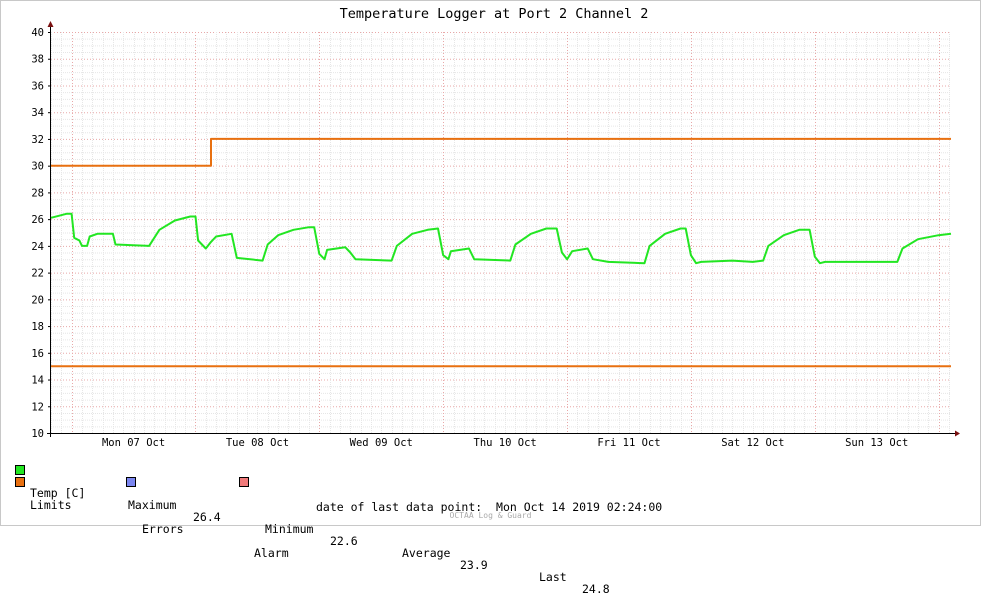  What do you see at coordinates (37, 327) in the screenshot?
I see `y-tick-label: 18` at bounding box center [37, 327].